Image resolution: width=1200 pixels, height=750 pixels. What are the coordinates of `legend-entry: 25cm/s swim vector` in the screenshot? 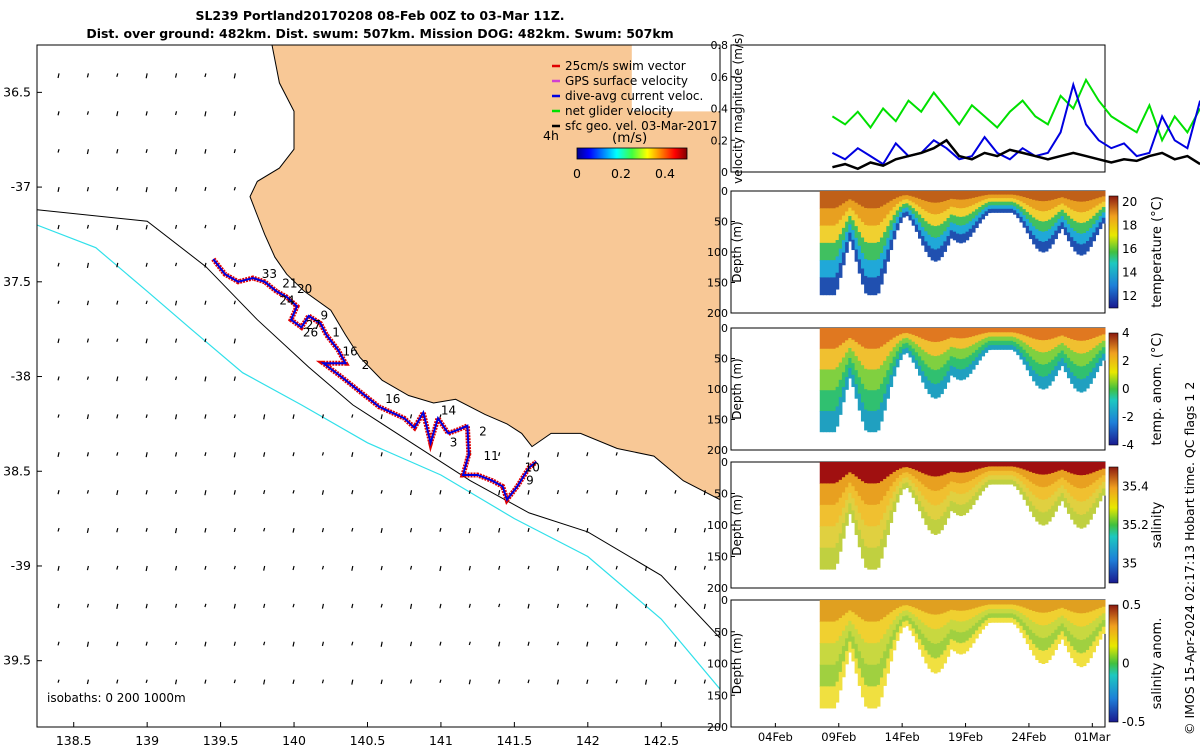 It's located at (625, 66).